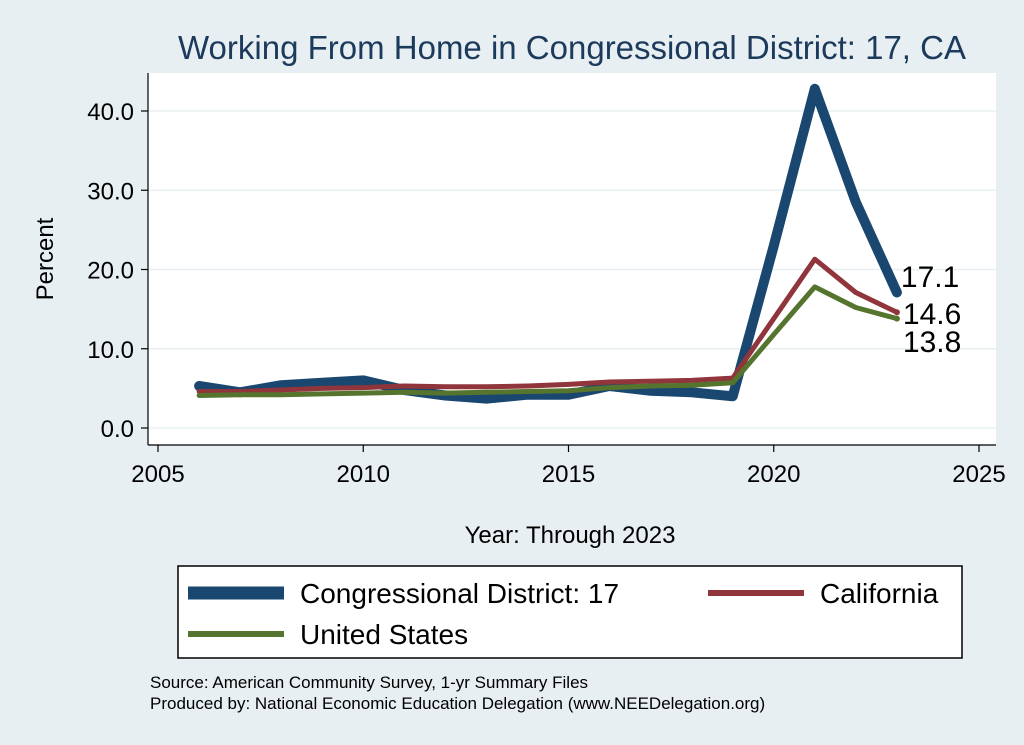 Image resolution: width=1024 pixels, height=745 pixels. Describe the element at coordinates (110, 350) in the screenshot. I see `y-tick-label-10: 10.0` at that location.